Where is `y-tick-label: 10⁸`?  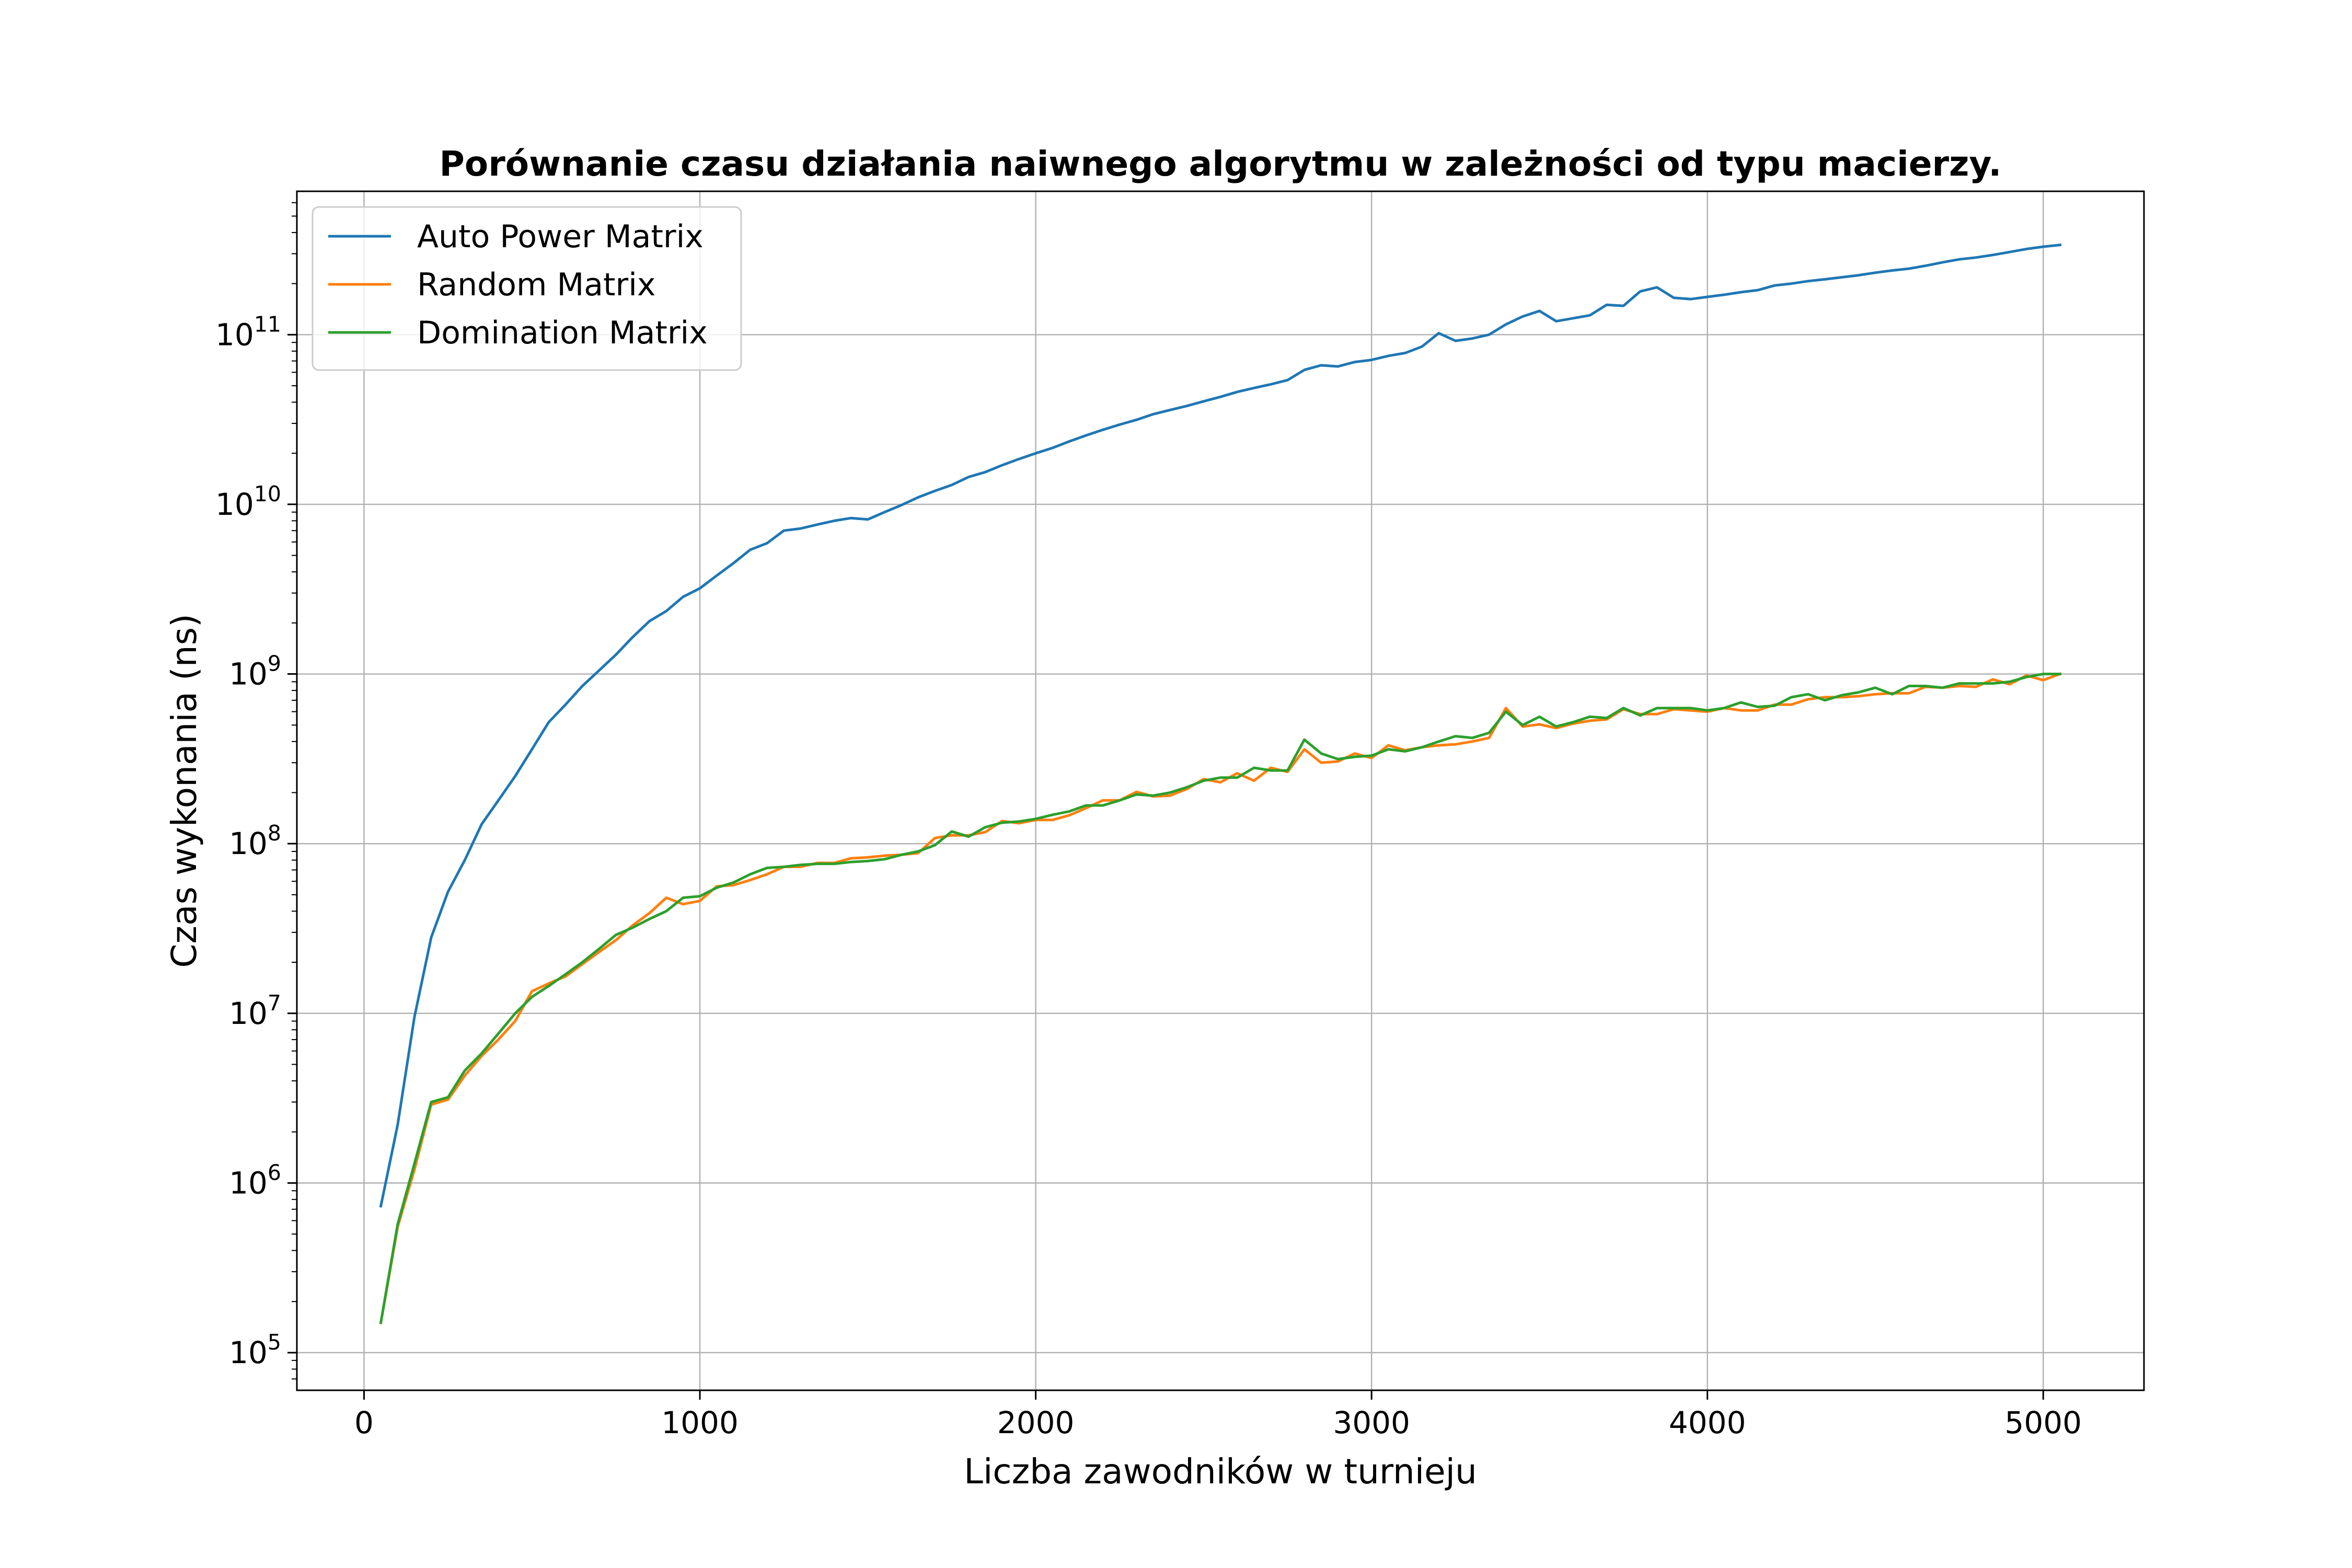
y-tick-label: 10⁸ is located at coordinates (255, 841).